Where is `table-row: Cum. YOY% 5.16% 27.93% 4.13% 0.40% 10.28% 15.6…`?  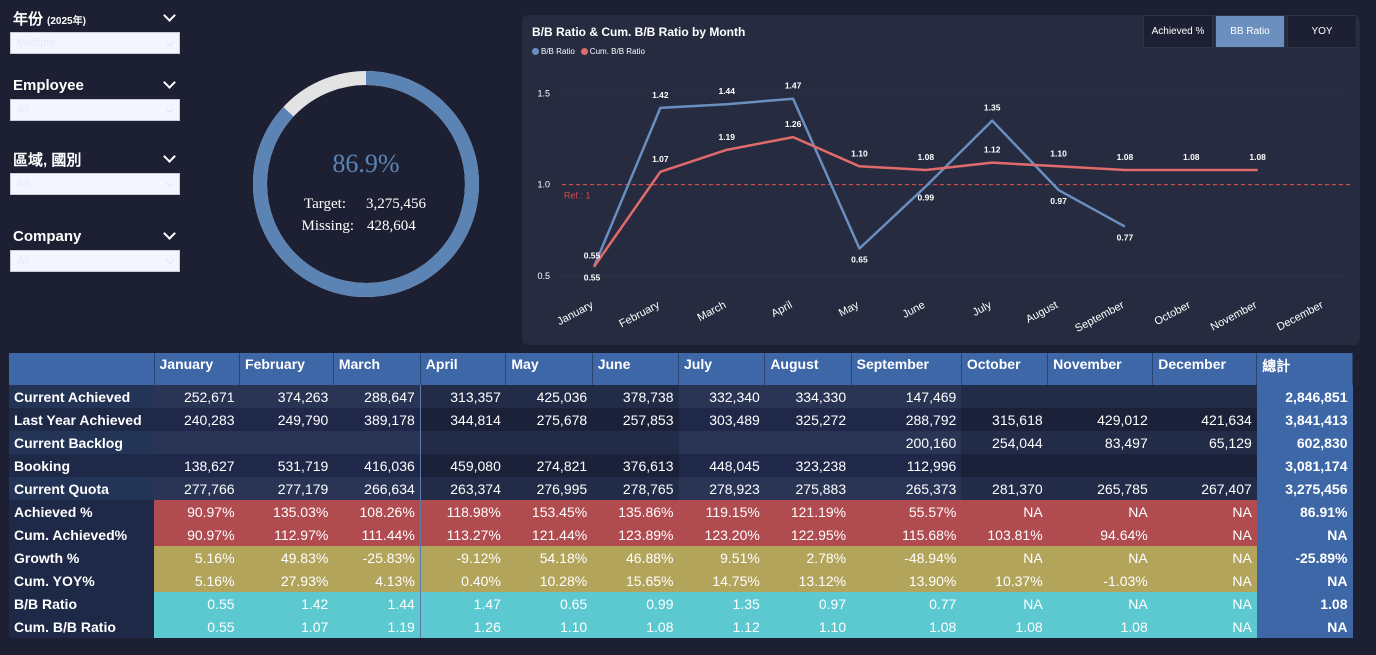 table-row: Cum. YOY% 5.16% 27.93% 4.13% 0.40% 10.28% 15.6… is located at coordinates (681, 580).